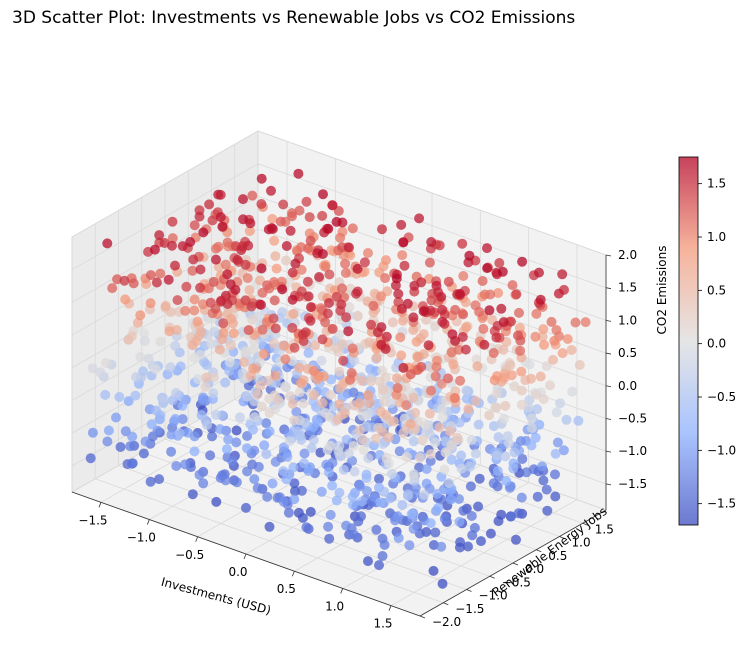 The image size is (751, 659). I want to click on x-tick-label: 0.0, so click(237, 572).